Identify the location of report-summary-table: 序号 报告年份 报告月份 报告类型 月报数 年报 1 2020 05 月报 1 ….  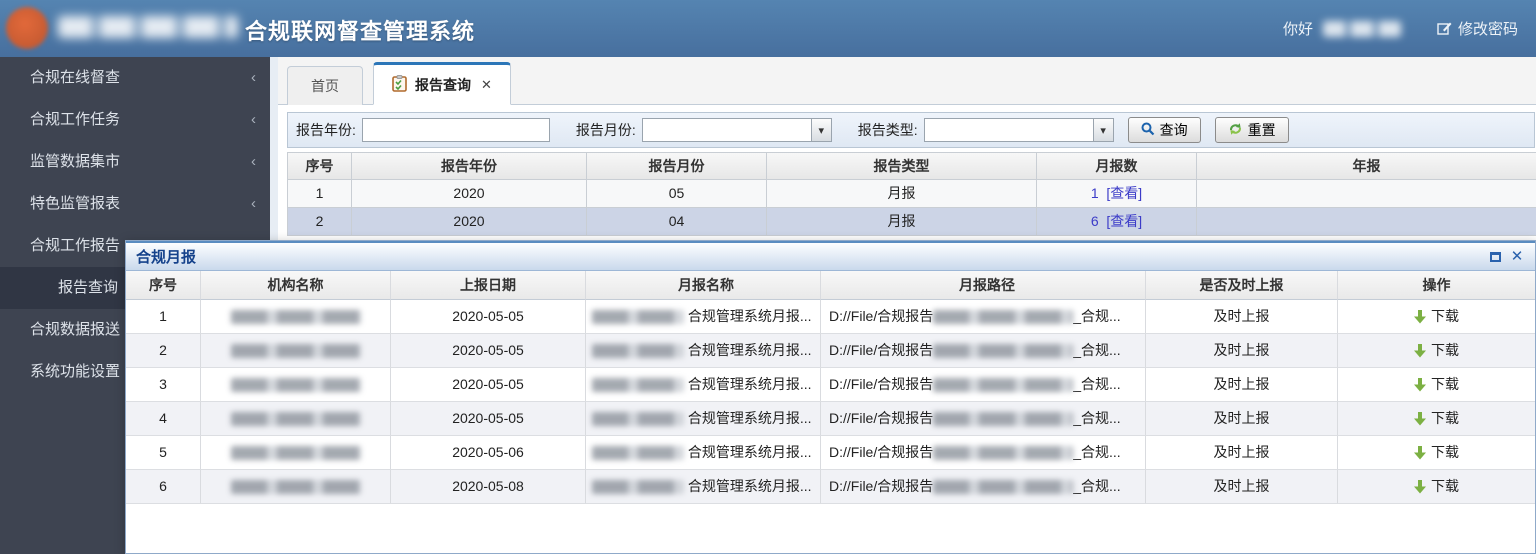
(911, 194).